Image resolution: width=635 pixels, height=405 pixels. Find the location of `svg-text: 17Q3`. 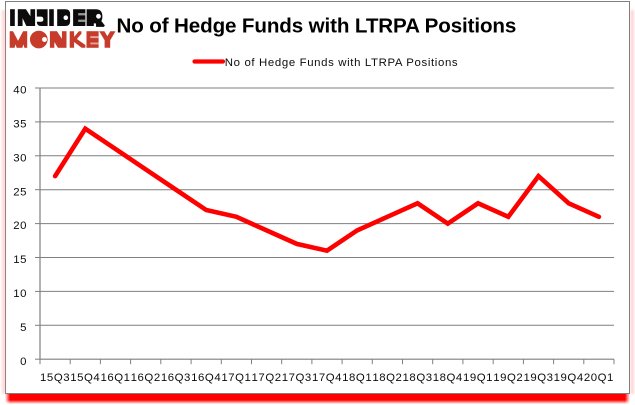

svg-text: 17Q3 is located at coordinates (297, 378).